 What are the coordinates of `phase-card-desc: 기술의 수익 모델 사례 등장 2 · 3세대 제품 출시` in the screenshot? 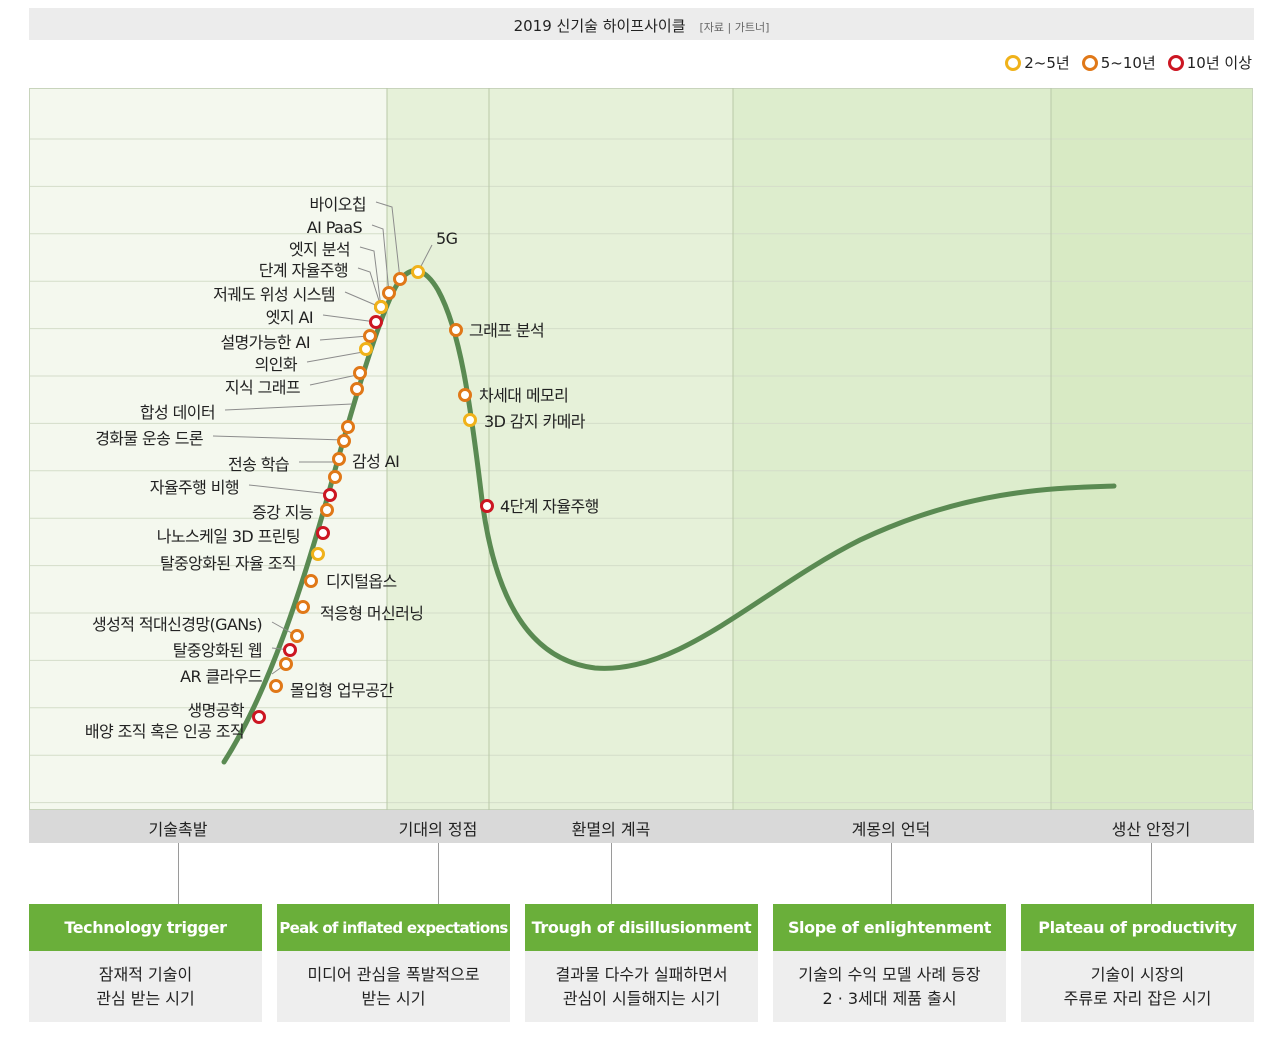 It's located at (889, 986).